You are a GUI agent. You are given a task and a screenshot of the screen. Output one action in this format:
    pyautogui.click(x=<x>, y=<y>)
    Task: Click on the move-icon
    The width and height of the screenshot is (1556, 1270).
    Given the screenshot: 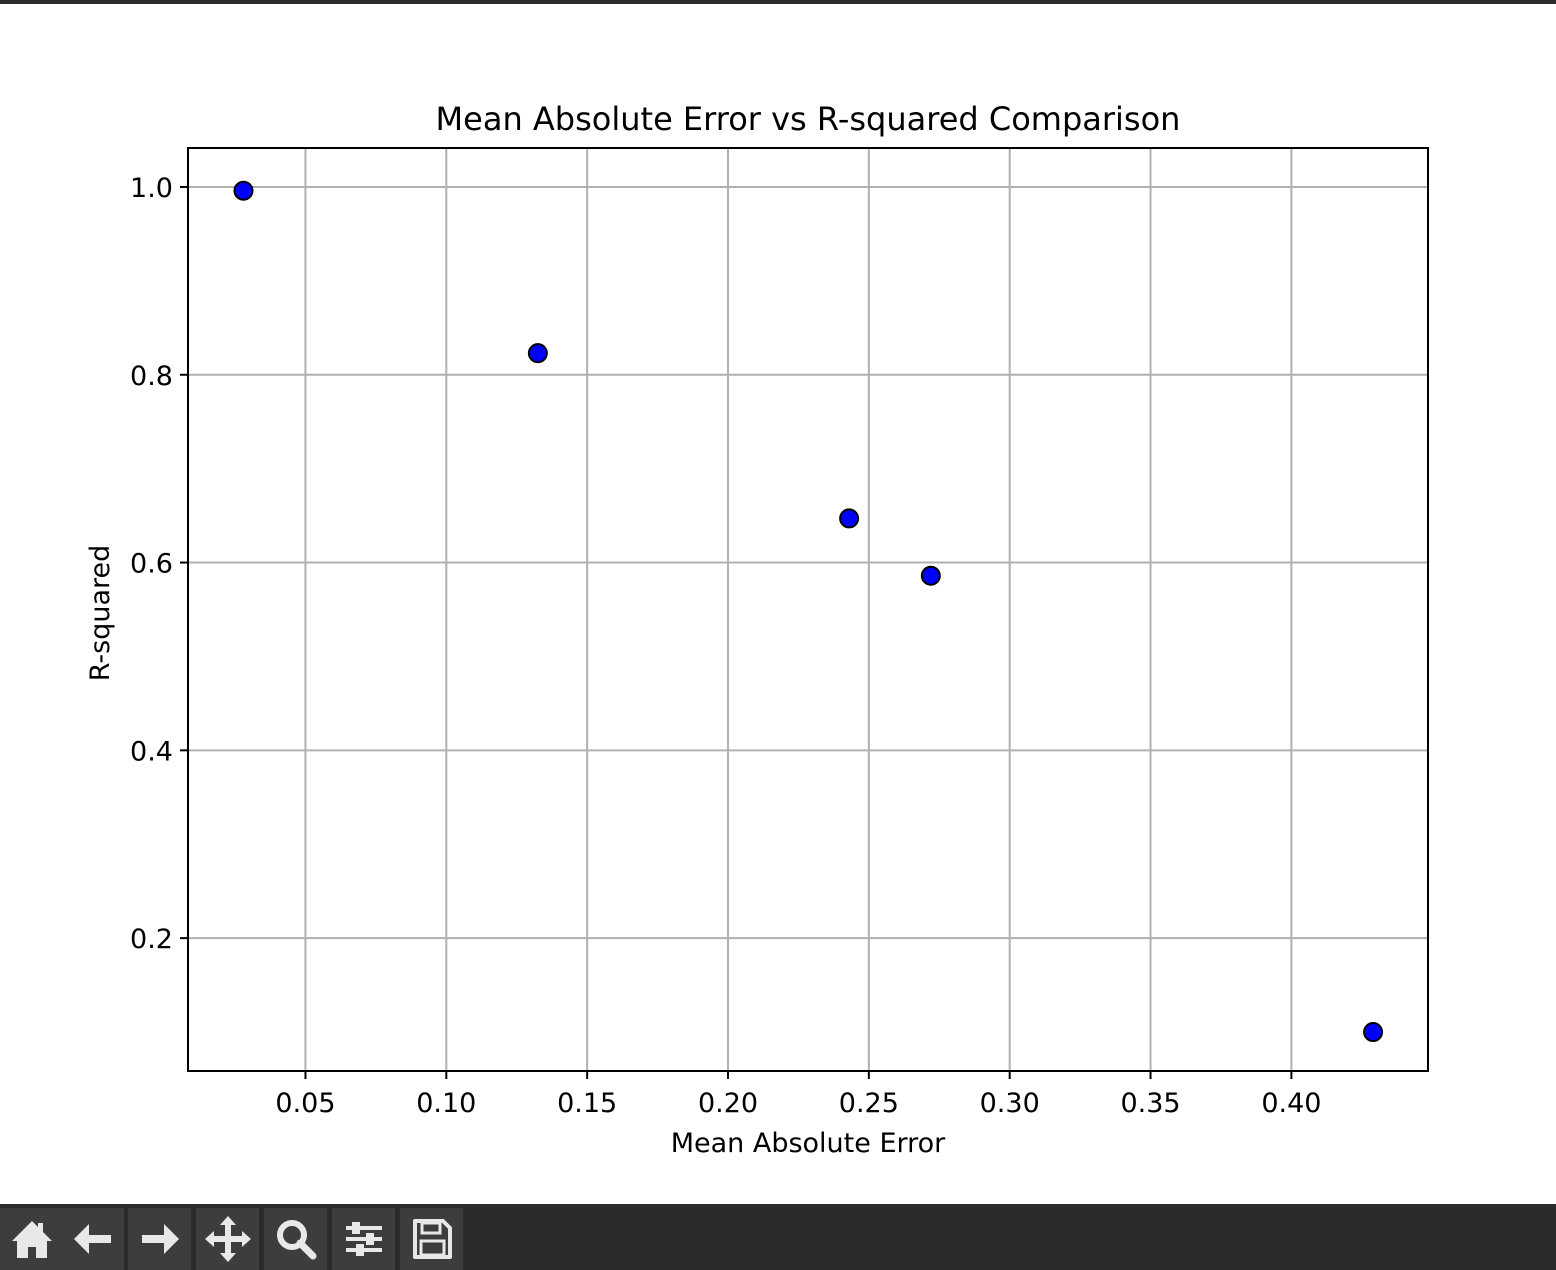 What is the action you would take?
    pyautogui.click(x=227, y=1239)
    